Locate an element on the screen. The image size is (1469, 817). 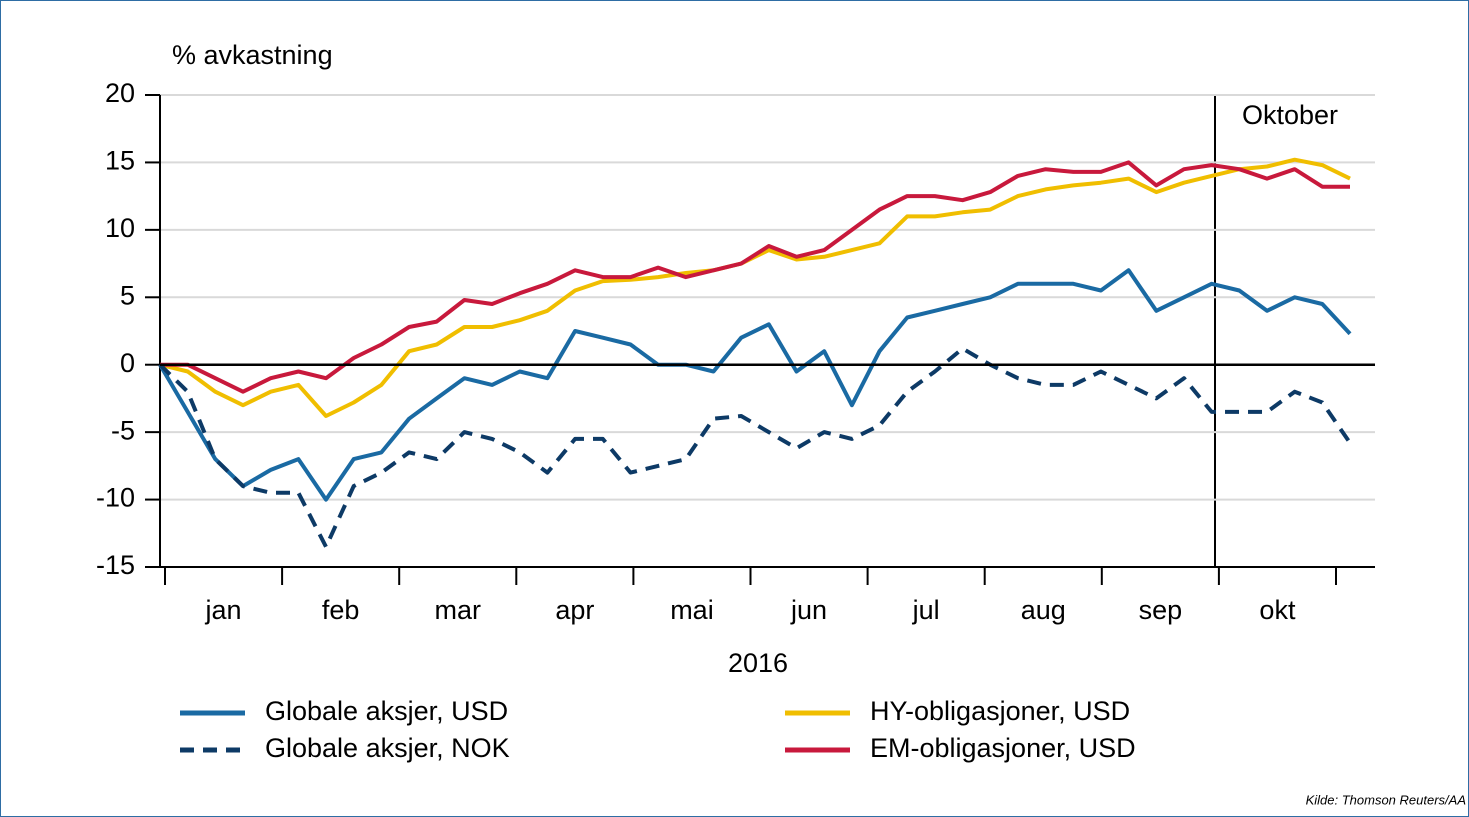
legend-label: EM-obligasjoner, USD is located at coordinates (1003, 748).